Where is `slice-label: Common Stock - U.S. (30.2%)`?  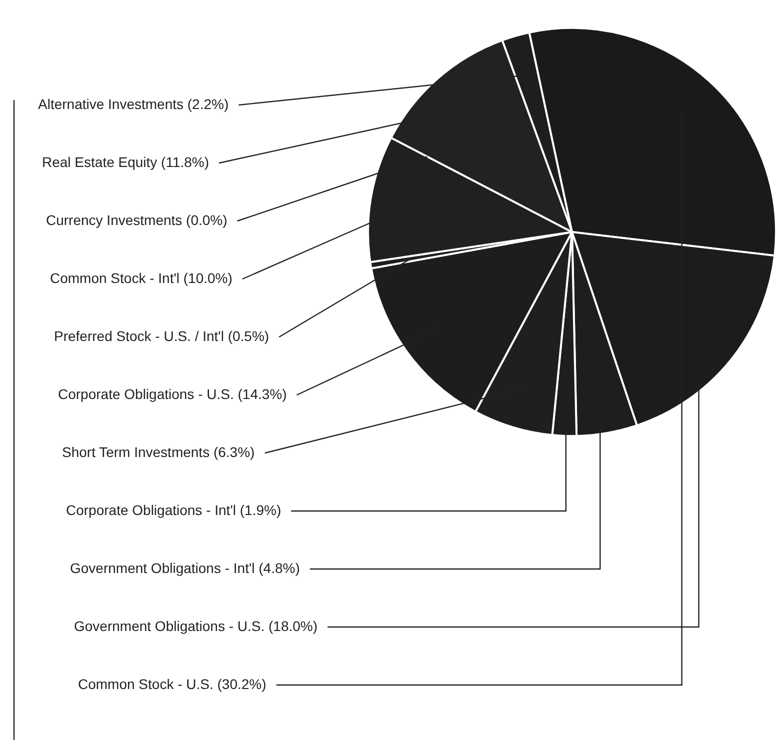 slice-label: Common Stock - U.S. (30.2%) is located at coordinates (172, 684).